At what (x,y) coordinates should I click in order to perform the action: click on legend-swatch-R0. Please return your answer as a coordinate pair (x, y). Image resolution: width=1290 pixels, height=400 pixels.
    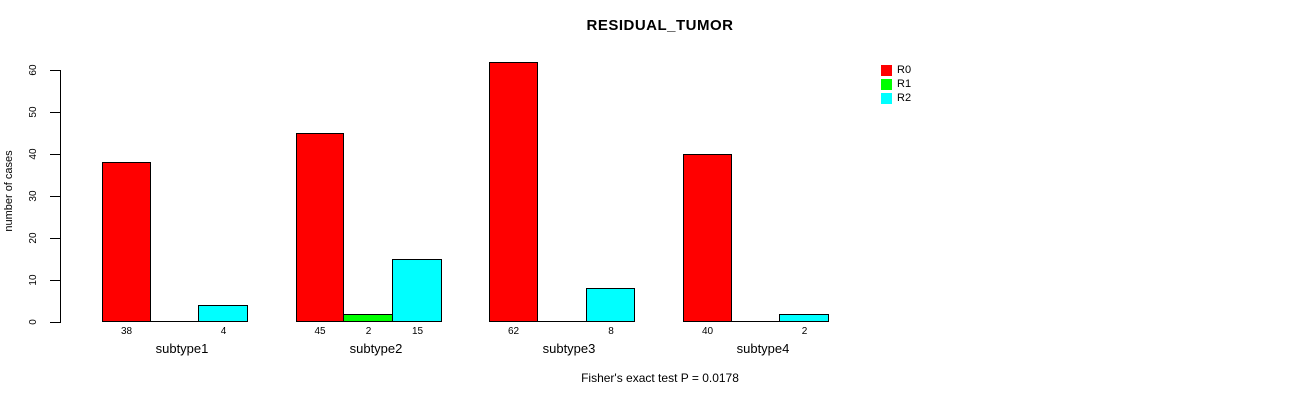
    Looking at the image, I should click on (886, 70).